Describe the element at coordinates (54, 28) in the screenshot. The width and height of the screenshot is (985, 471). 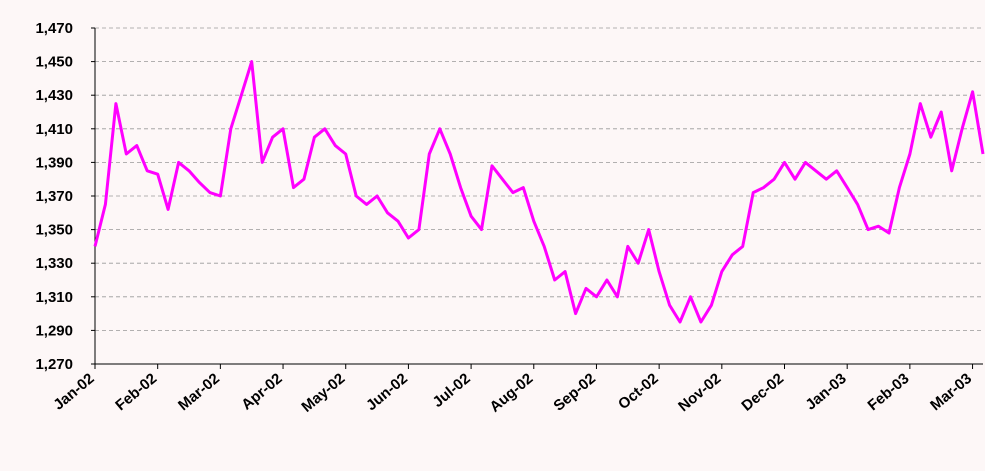
I see `y-tick-label: 1,470` at that location.